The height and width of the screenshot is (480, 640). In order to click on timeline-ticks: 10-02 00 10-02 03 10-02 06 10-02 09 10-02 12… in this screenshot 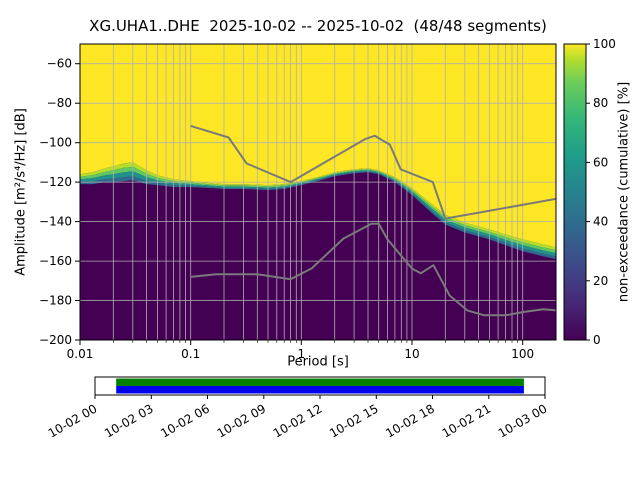, I will do `click(298, 418)`.